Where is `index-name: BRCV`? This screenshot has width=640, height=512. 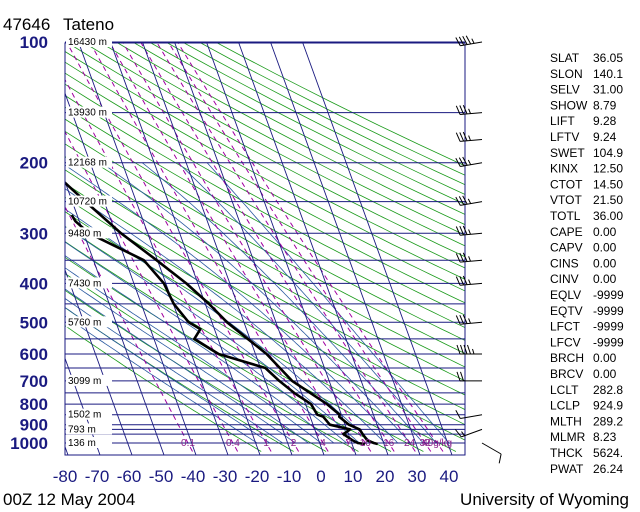
index-name: BRCV is located at coordinates (566, 374).